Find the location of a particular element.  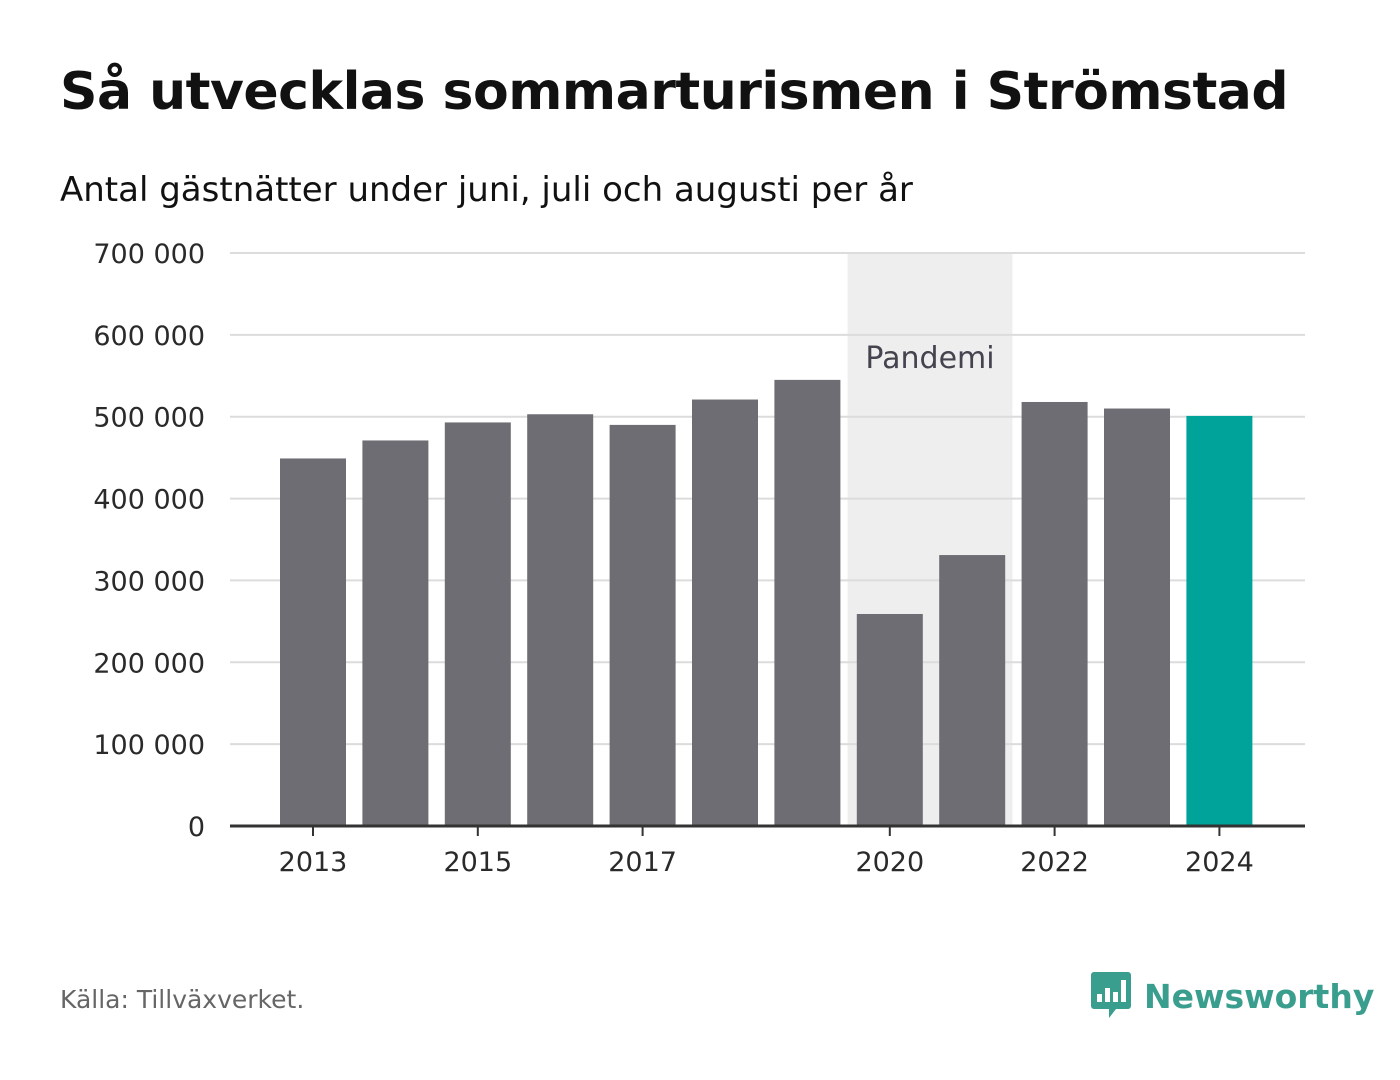

bar-2022 is located at coordinates (1054, 613).